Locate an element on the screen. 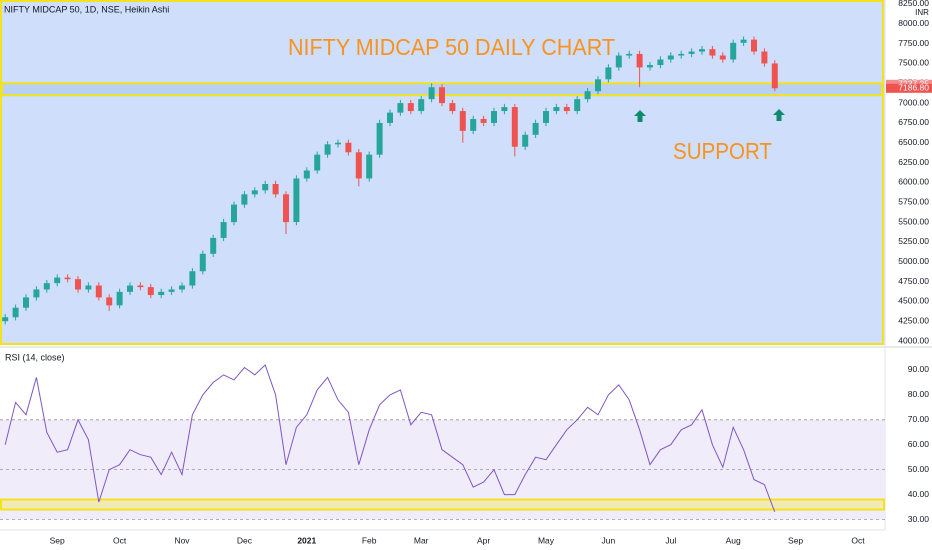  y-tick-label: 70.00 is located at coordinates (919, 419).